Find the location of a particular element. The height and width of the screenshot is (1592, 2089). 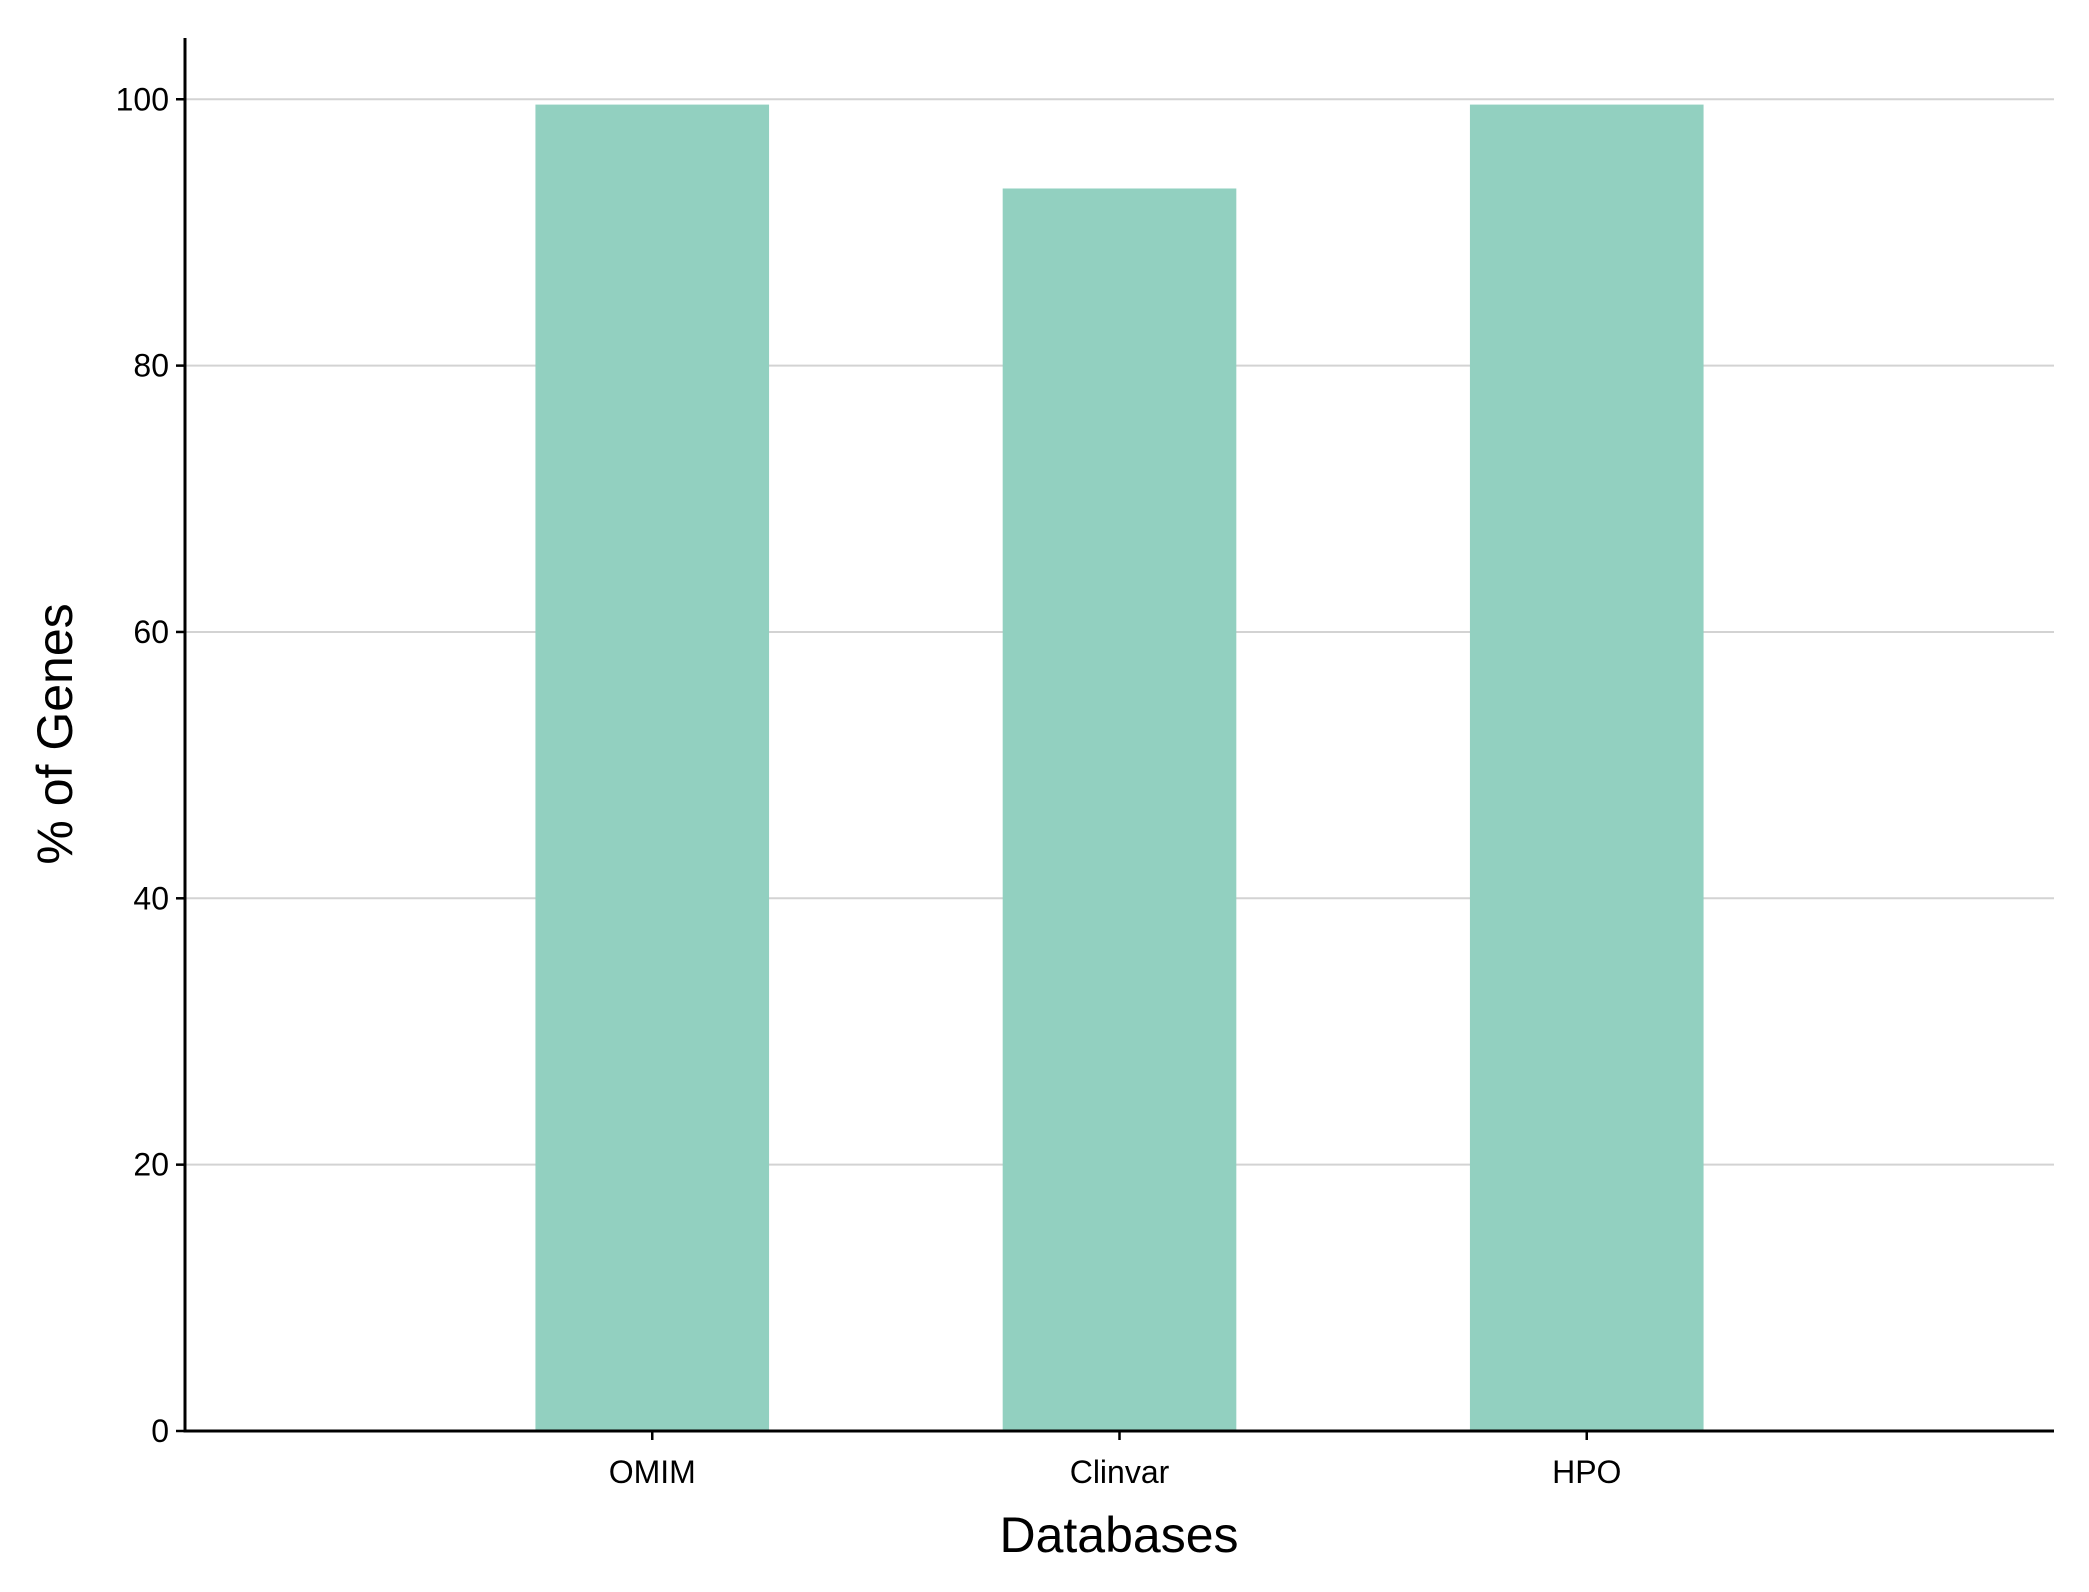

bar-clinvar is located at coordinates (1119, 810).